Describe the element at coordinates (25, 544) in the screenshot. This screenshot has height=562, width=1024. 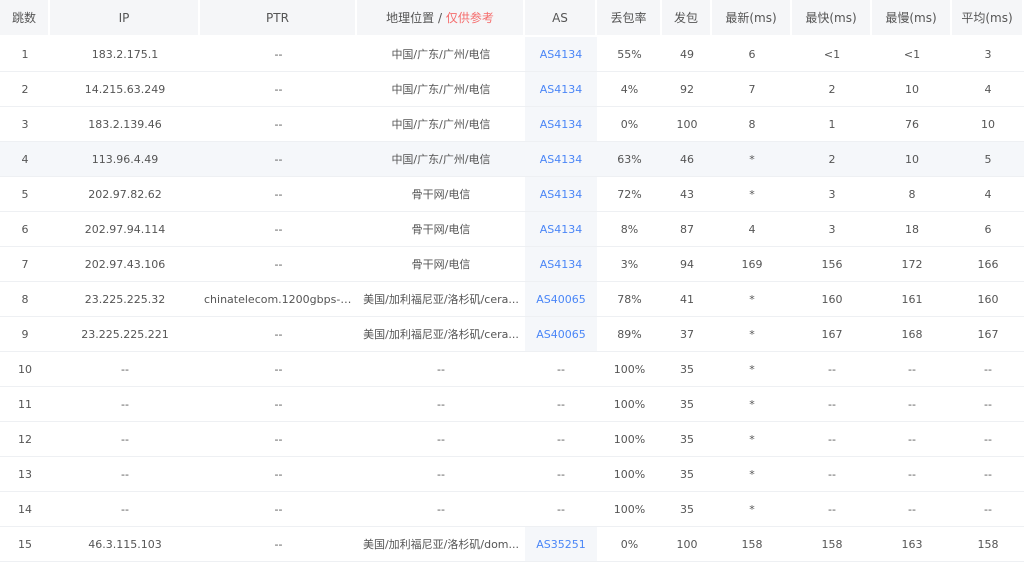
I see `cell-hop: 15` at that location.